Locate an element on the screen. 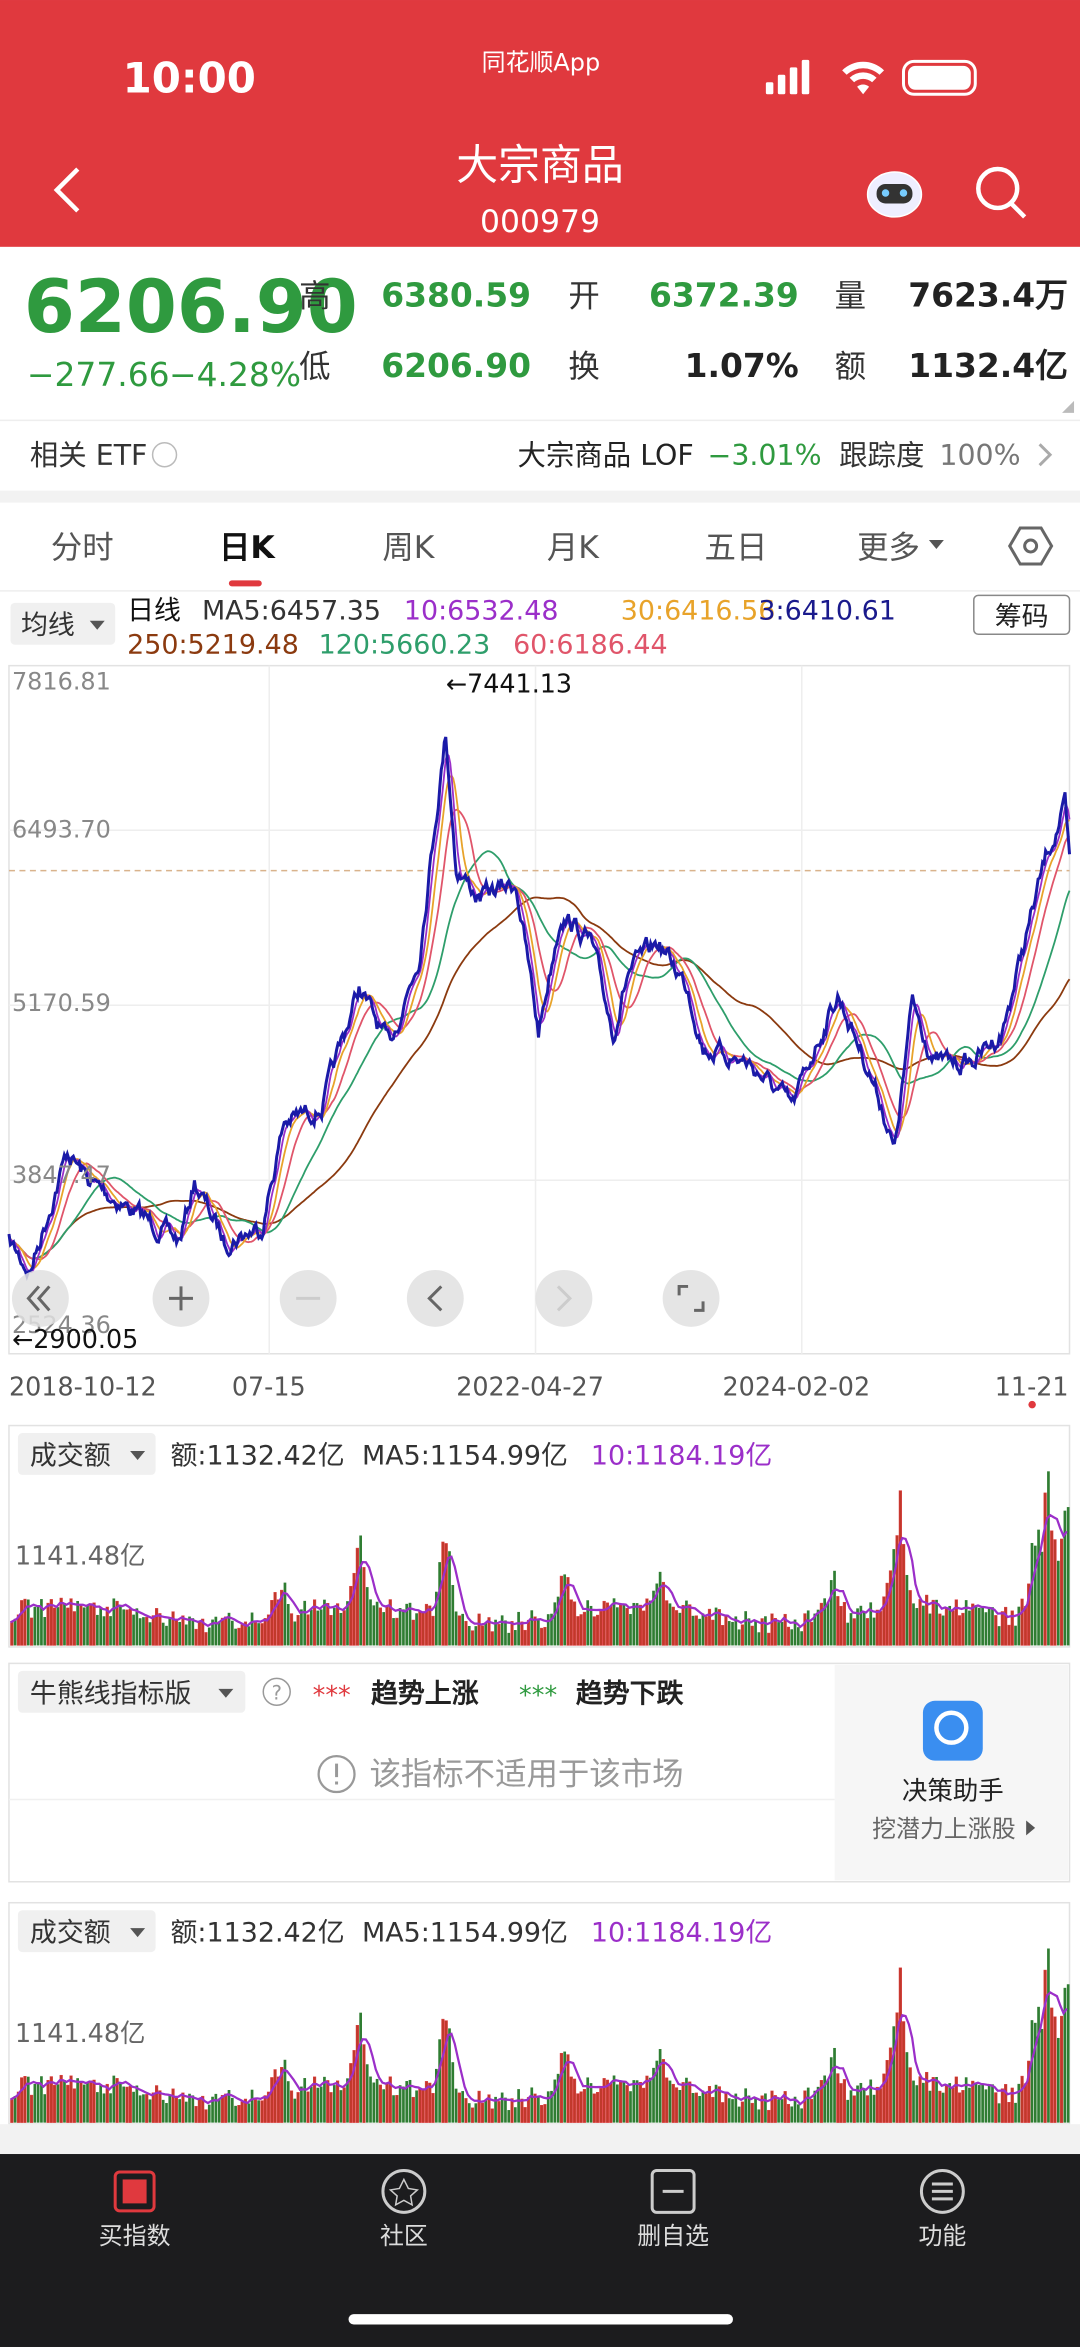 The height and width of the screenshot is (2347, 1080). back-button is located at coordinates (66, 190).